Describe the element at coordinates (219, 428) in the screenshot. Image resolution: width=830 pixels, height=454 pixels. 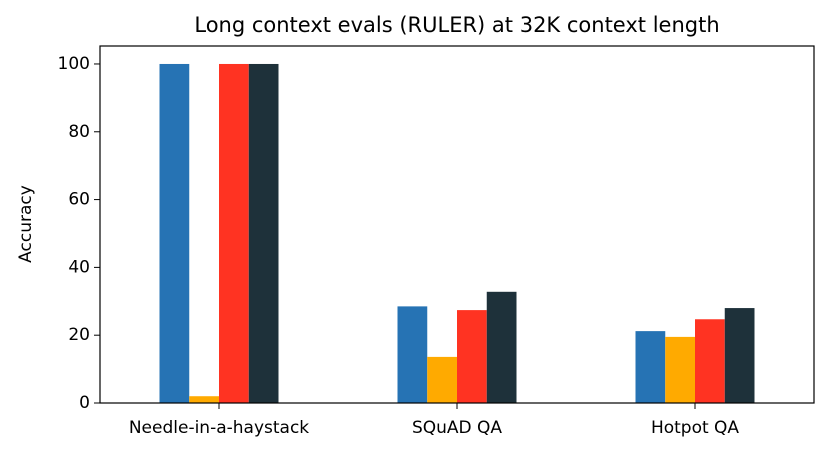
I see `x-tick-label: Needle-in-a-haystack` at that location.